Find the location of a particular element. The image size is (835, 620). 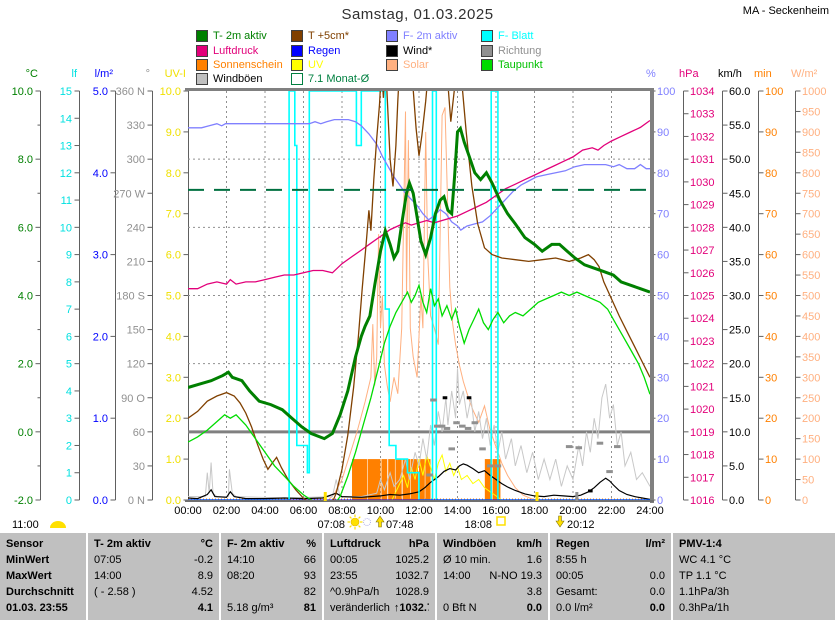

table-row: 0.3hPa/1h is located at coordinates (754, 608).